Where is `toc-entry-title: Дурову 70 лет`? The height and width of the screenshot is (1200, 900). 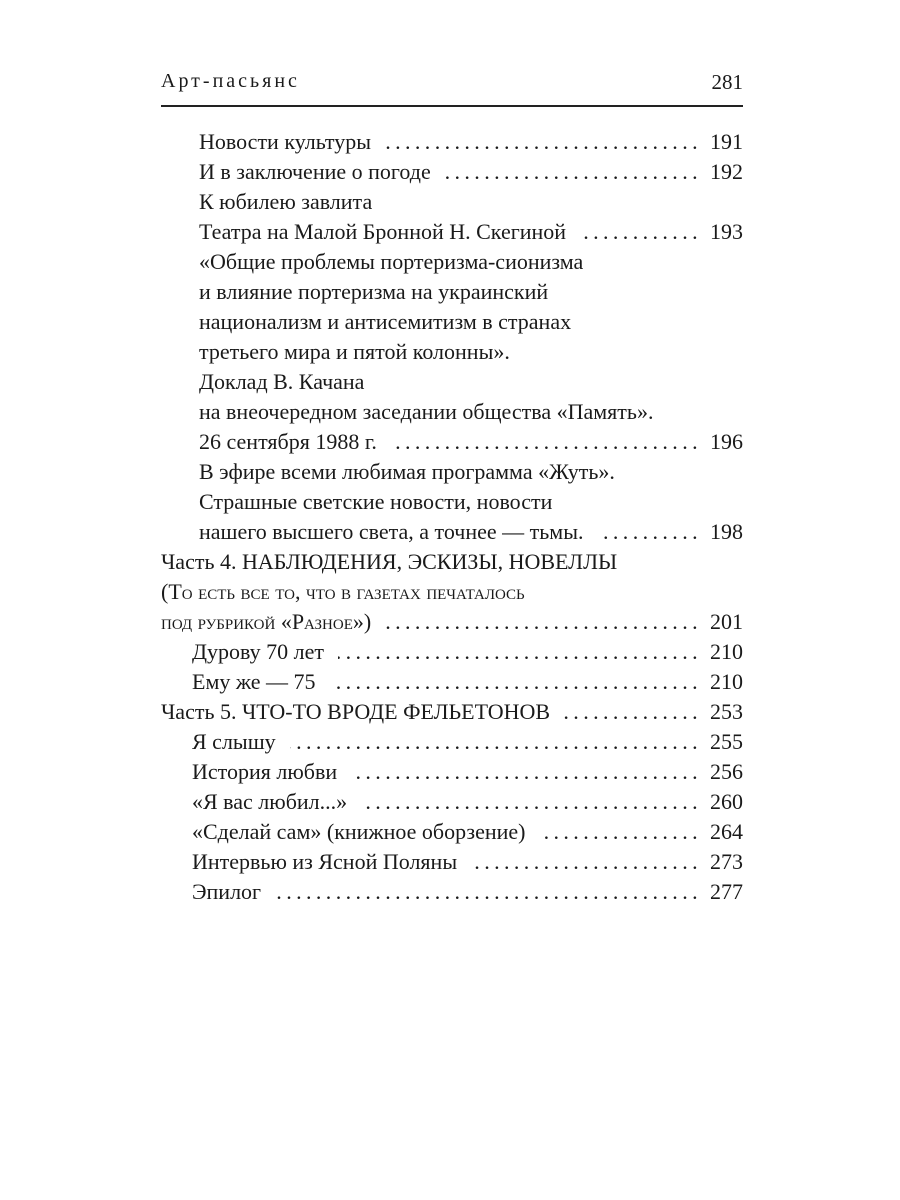
toc-entry-title: Дурову 70 лет is located at coordinates (258, 651).